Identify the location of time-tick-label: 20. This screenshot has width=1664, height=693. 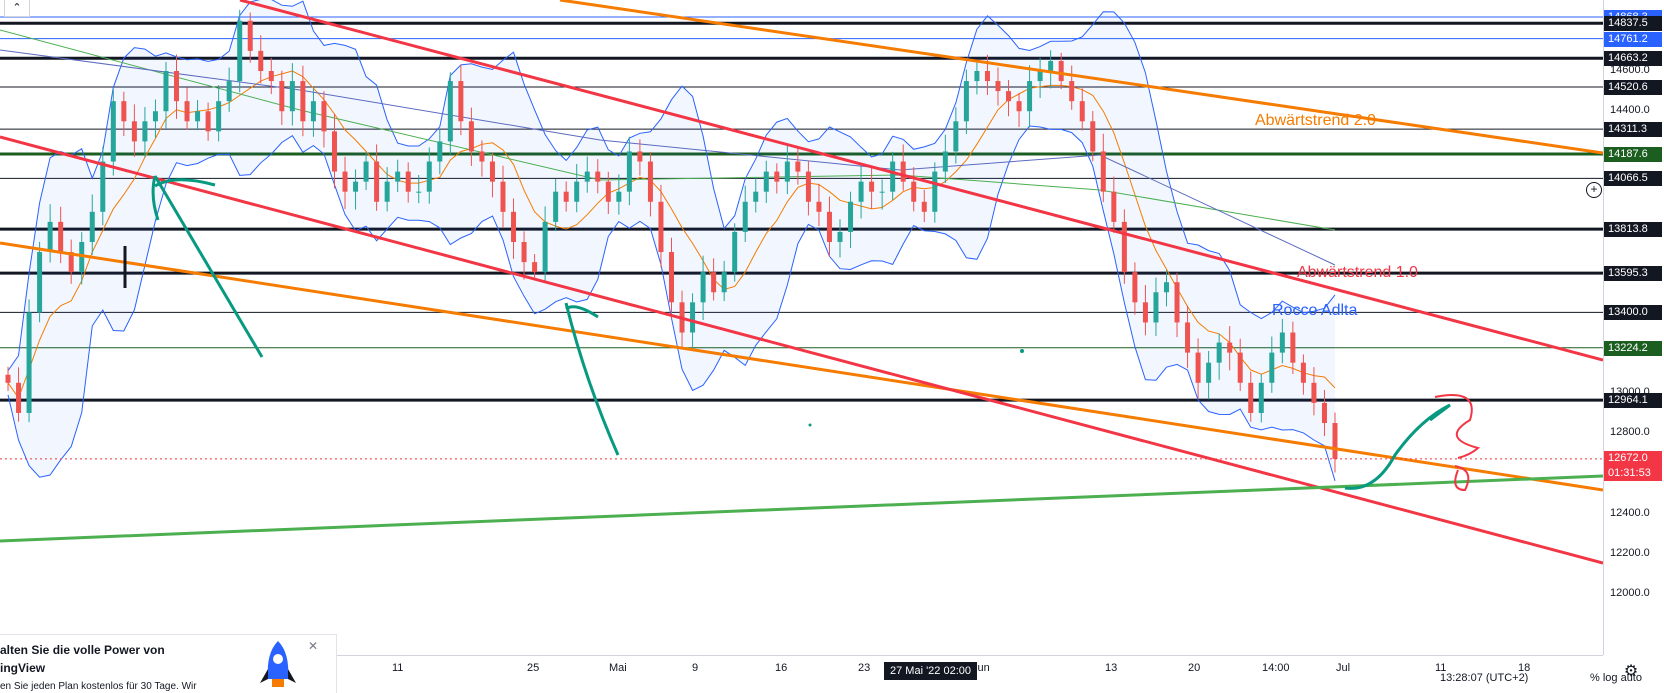
(1194, 668).